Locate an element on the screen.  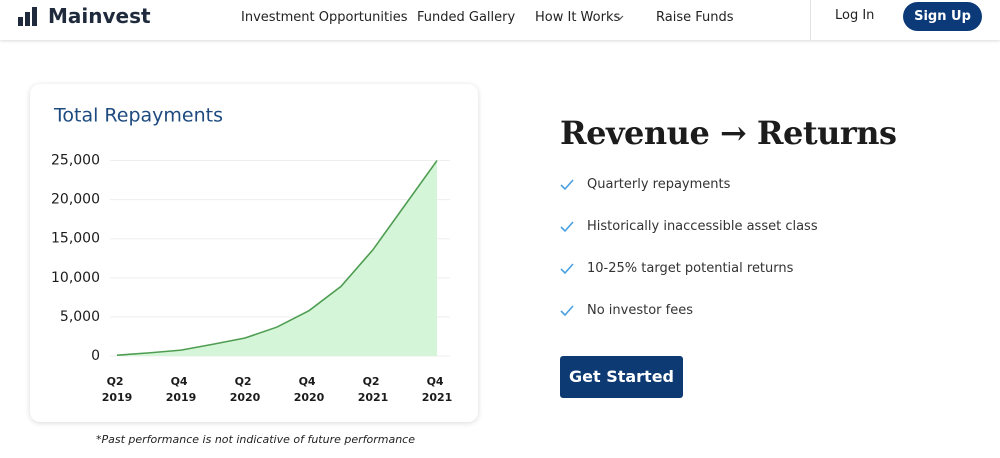
get-started-button: Get Started is located at coordinates (621, 377).